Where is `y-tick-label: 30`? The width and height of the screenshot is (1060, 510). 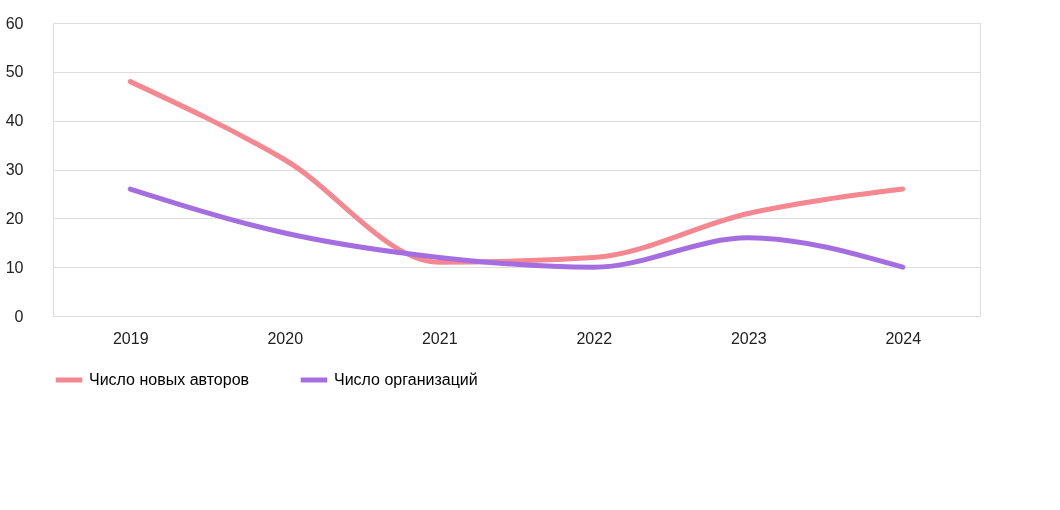 y-tick-label: 30 is located at coordinates (14, 169).